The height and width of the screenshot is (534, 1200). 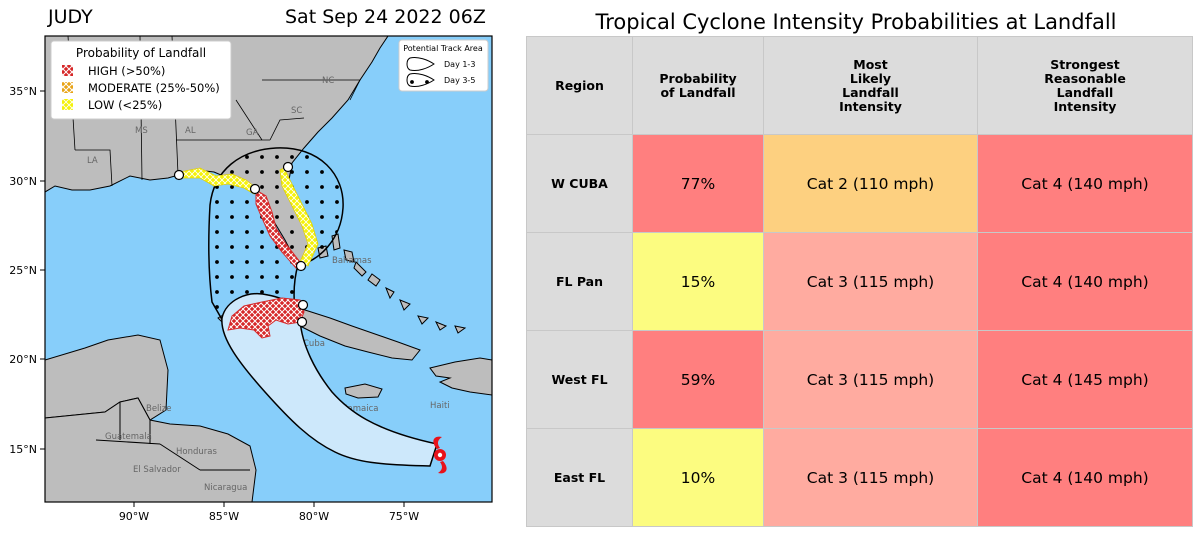 What do you see at coordinates (141, 53) in the screenshot?
I see `legend-title: Probability of Landfall` at bounding box center [141, 53].